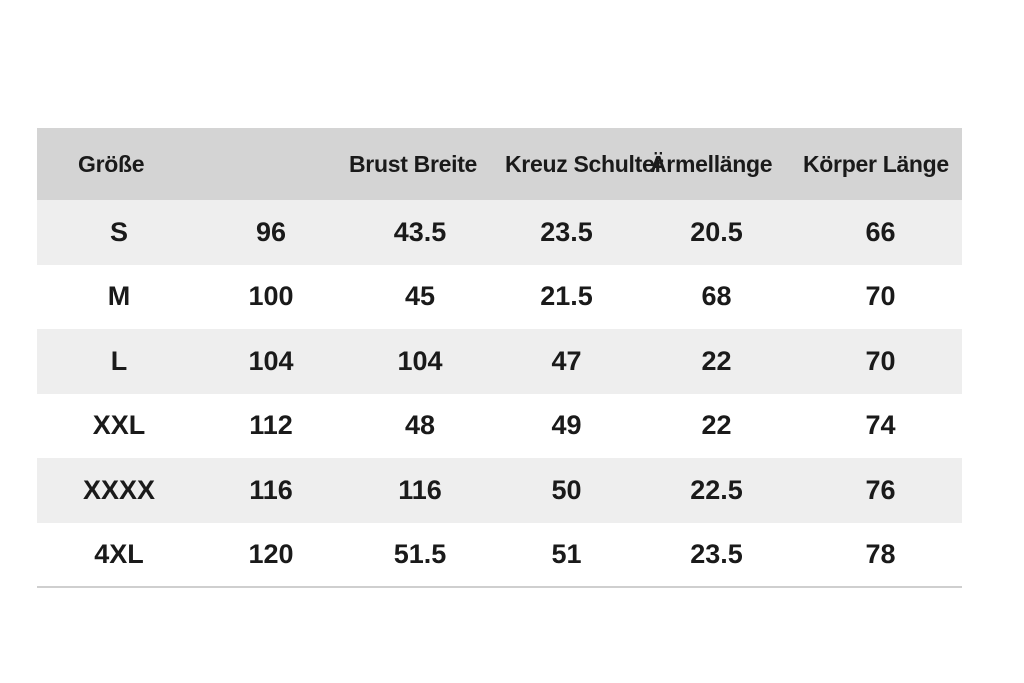  What do you see at coordinates (716, 553) in the screenshot?
I see `cell-sleeve-length: 23.5` at bounding box center [716, 553].